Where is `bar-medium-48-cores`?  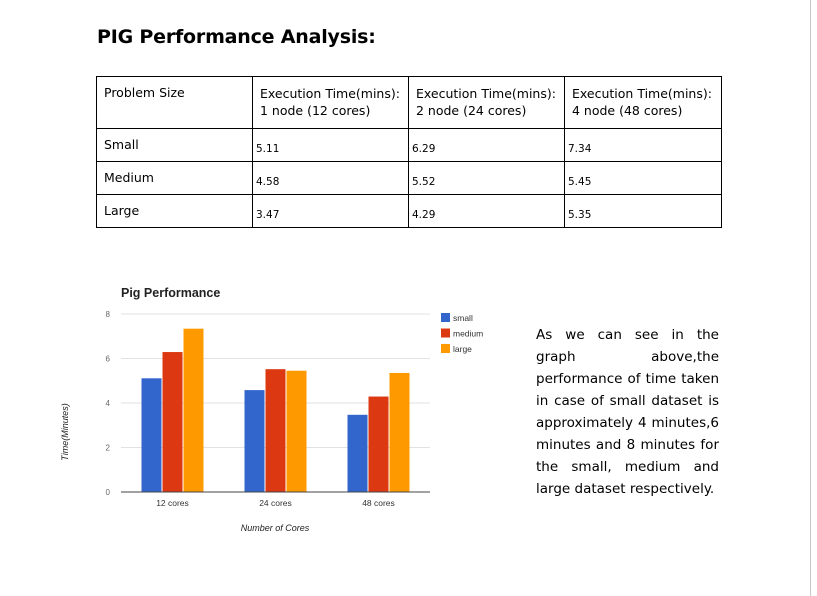
bar-medium-48-cores is located at coordinates (378, 444).